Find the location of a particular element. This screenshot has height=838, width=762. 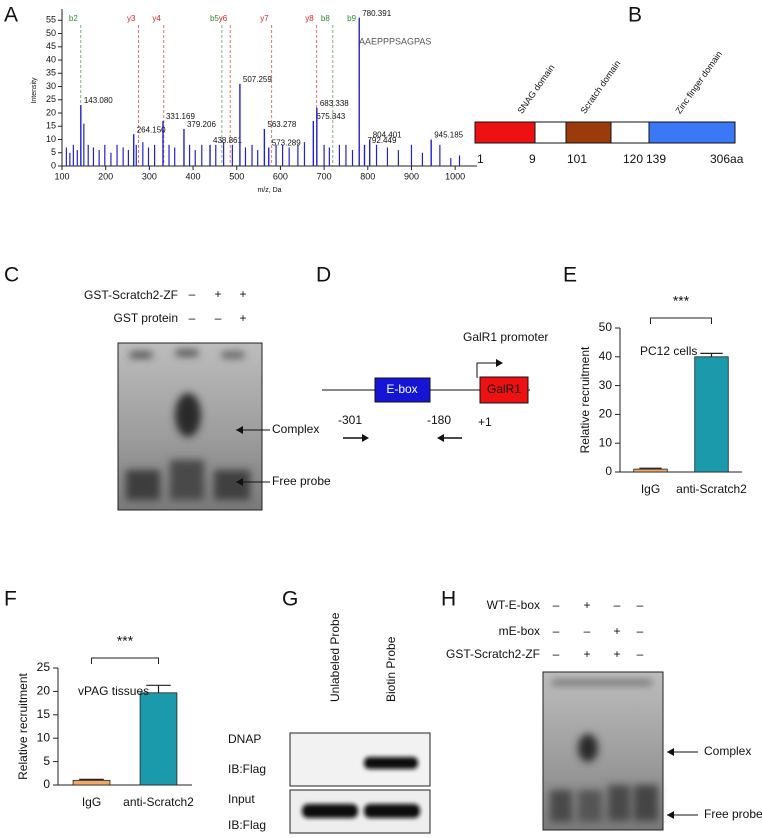

peak-label: 683.338 is located at coordinates (334, 103).